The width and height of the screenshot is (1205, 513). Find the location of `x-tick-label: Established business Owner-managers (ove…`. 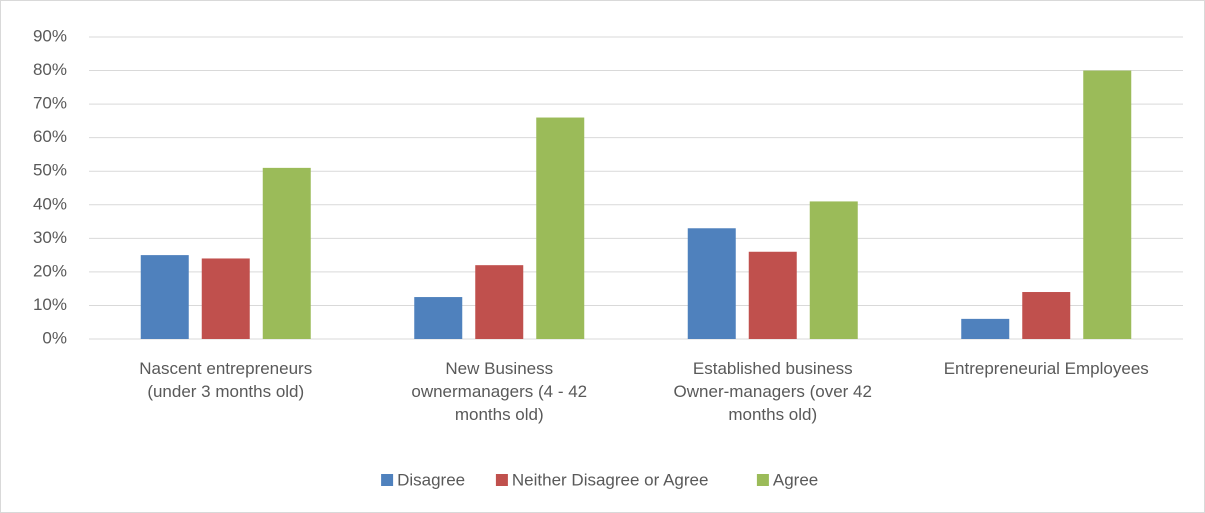

x-tick-label: Established business Owner-managers (ove… is located at coordinates (772, 391).